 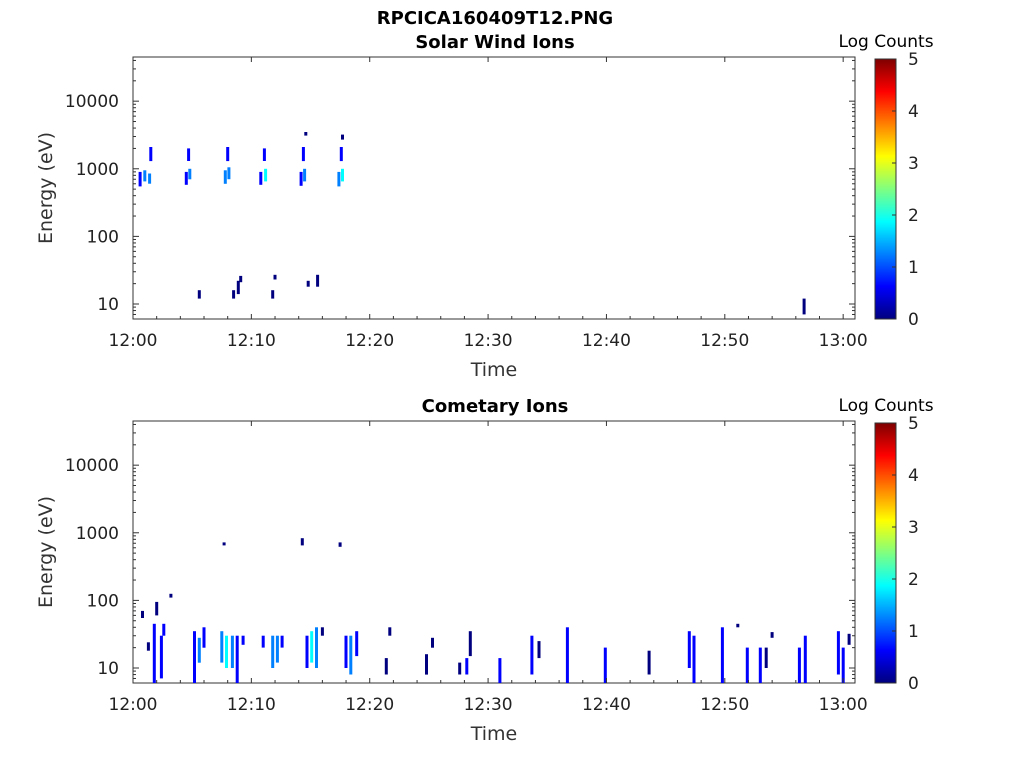 I want to click on cometary-xlabel: Time, so click(x=494, y=734).